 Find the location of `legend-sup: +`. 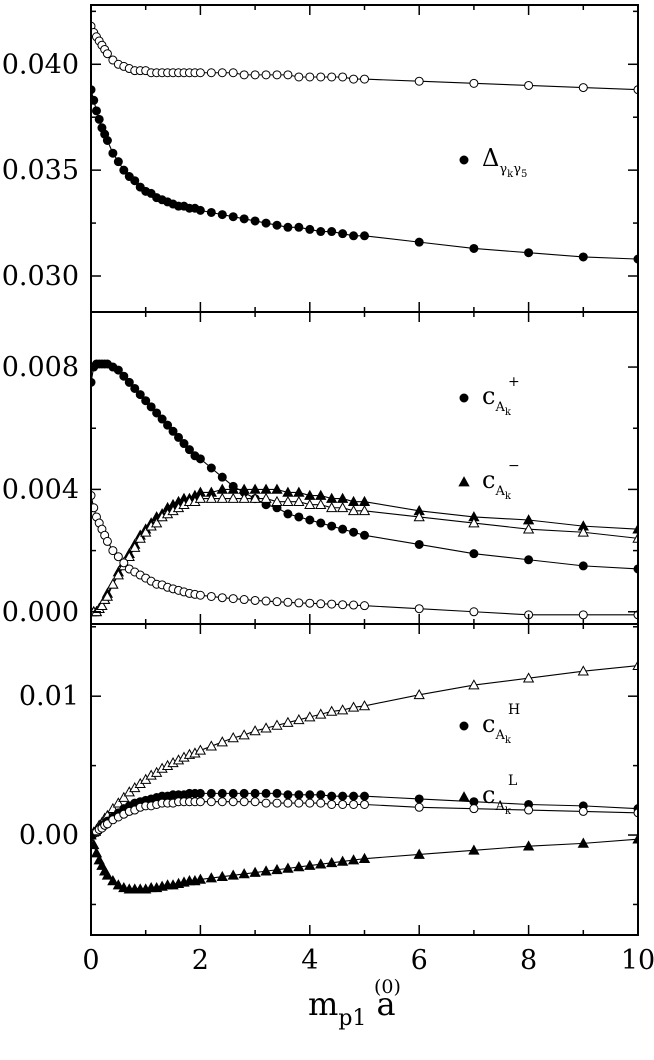

legend-sup: + is located at coordinates (514, 382).